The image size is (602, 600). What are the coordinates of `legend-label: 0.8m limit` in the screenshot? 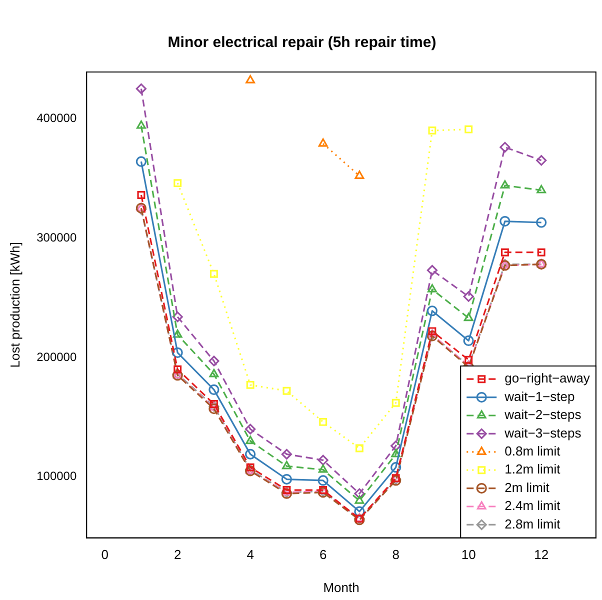 It's located at (532, 450).